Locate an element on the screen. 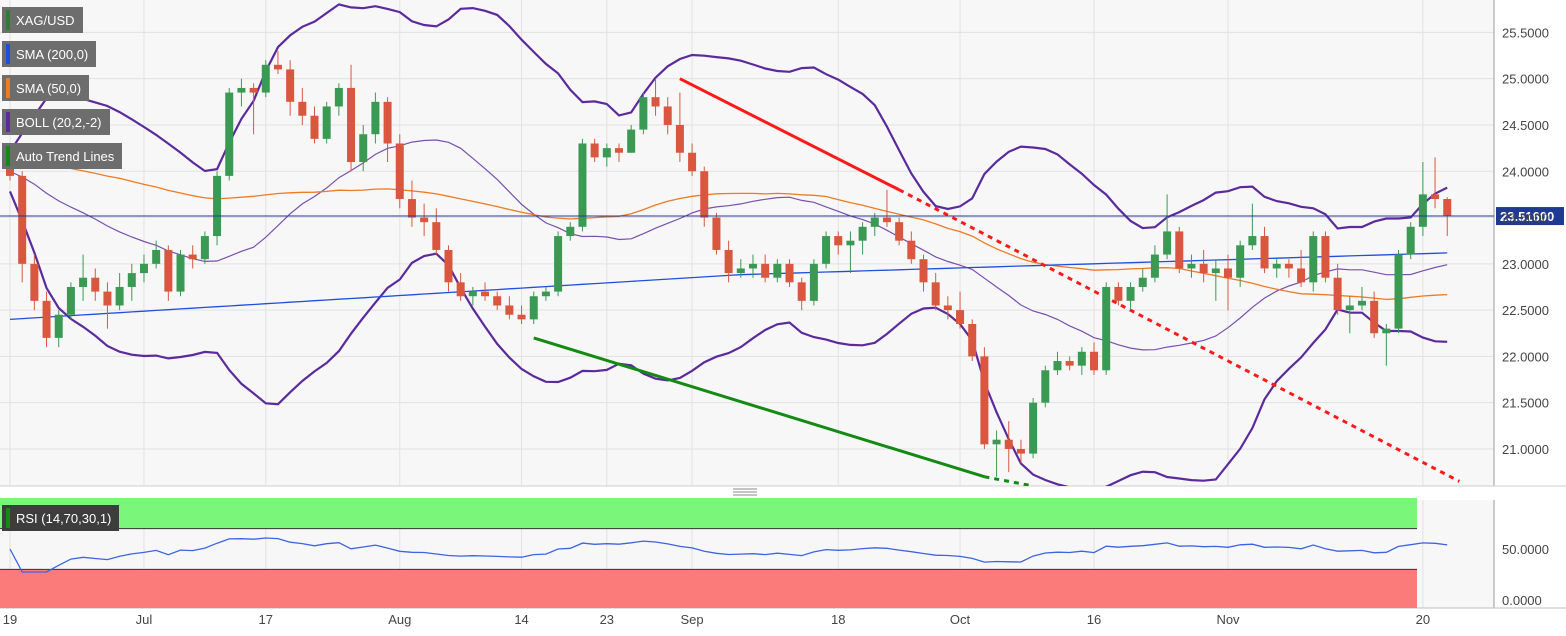 The height and width of the screenshot is (636, 1566). last-price-label: 23.51600 is located at coordinates (1527, 216).